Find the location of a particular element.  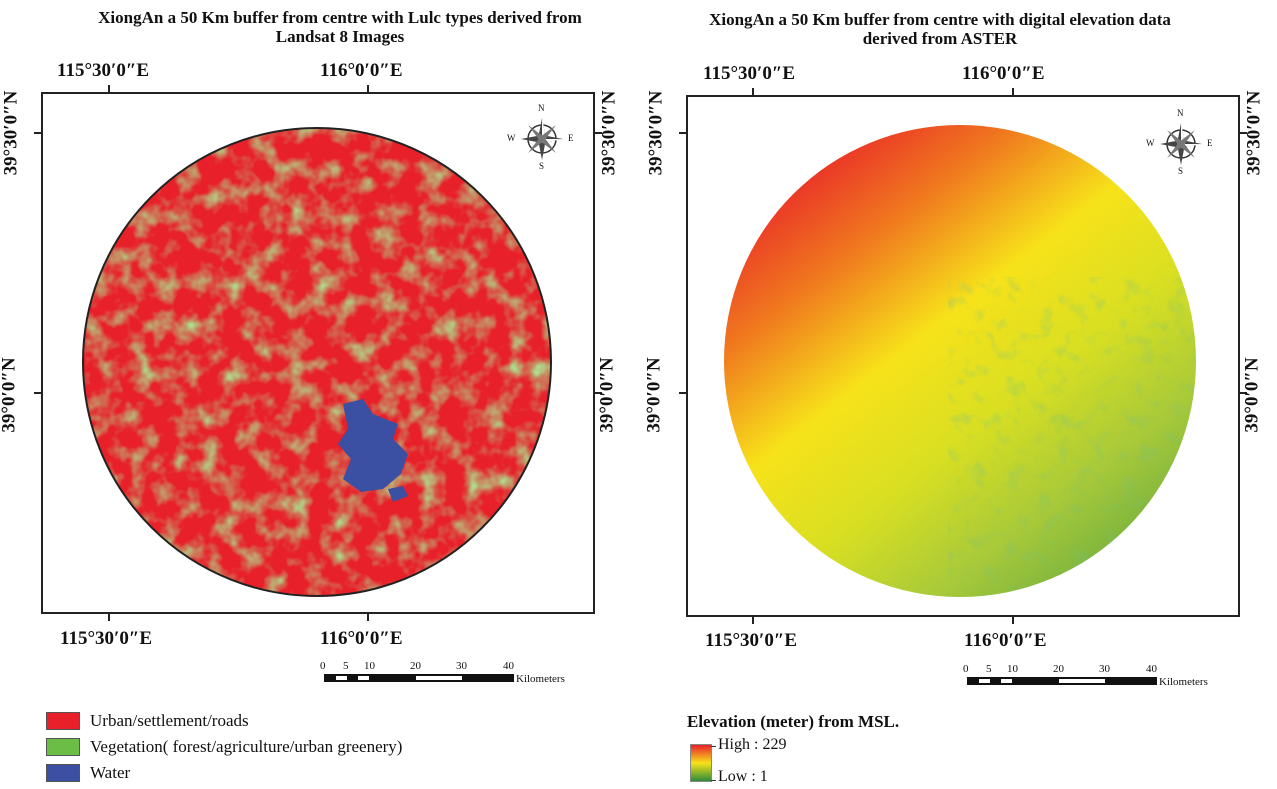

elevation-high-label: High : 229 is located at coordinates (752, 744).